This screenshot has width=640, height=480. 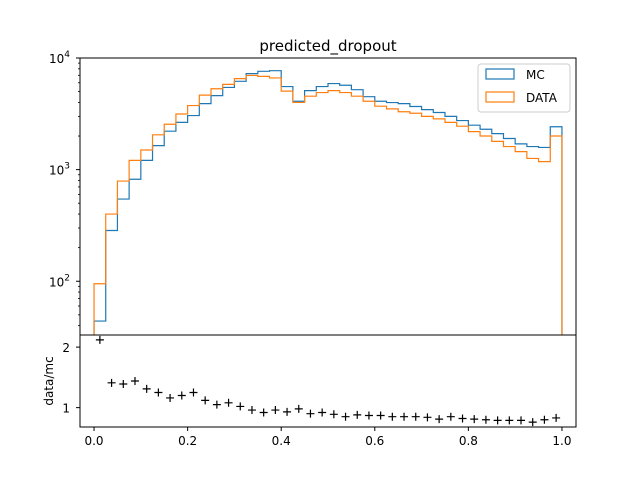 I want to click on legend-box, so click(x=524, y=88).